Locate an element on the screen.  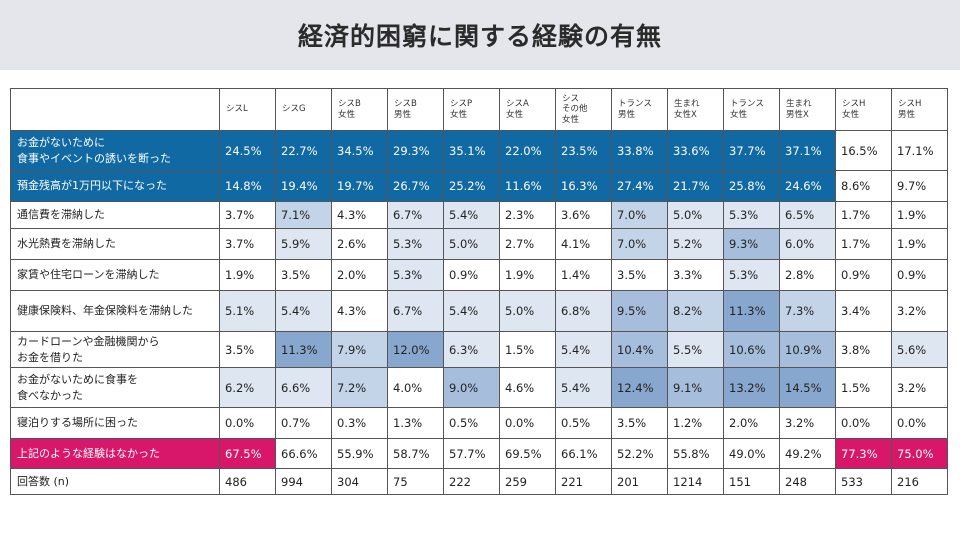
data-cell: 9.7% is located at coordinates (919, 186).